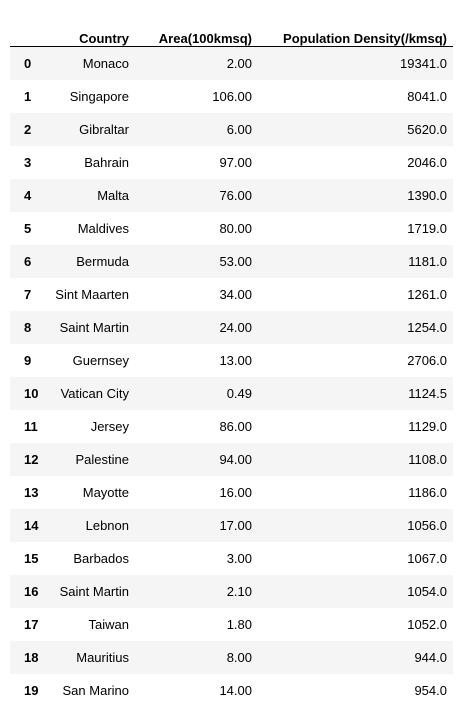 The height and width of the screenshot is (719, 465). I want to click on density-cell: 1067.0, so click(427, 558).